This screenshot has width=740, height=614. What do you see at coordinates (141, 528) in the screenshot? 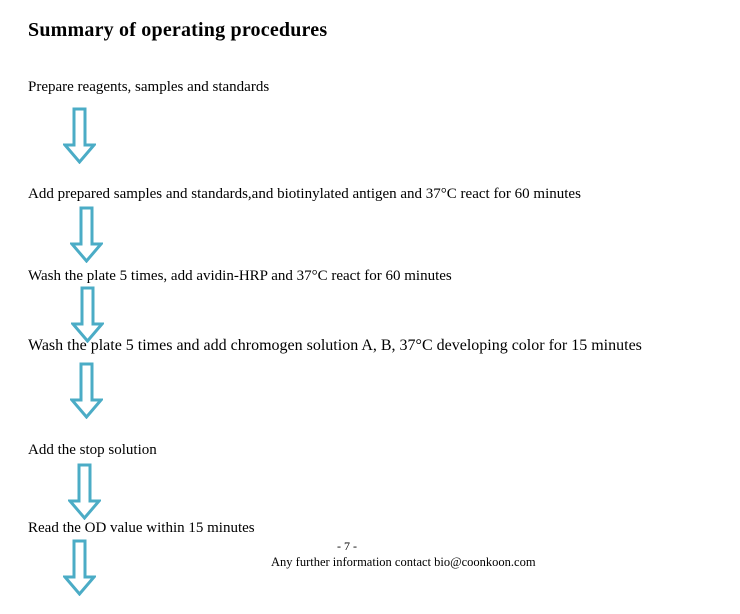
I see `step-6-text: Read the OD value within 15 minutes` at bounding box center [141, 528].